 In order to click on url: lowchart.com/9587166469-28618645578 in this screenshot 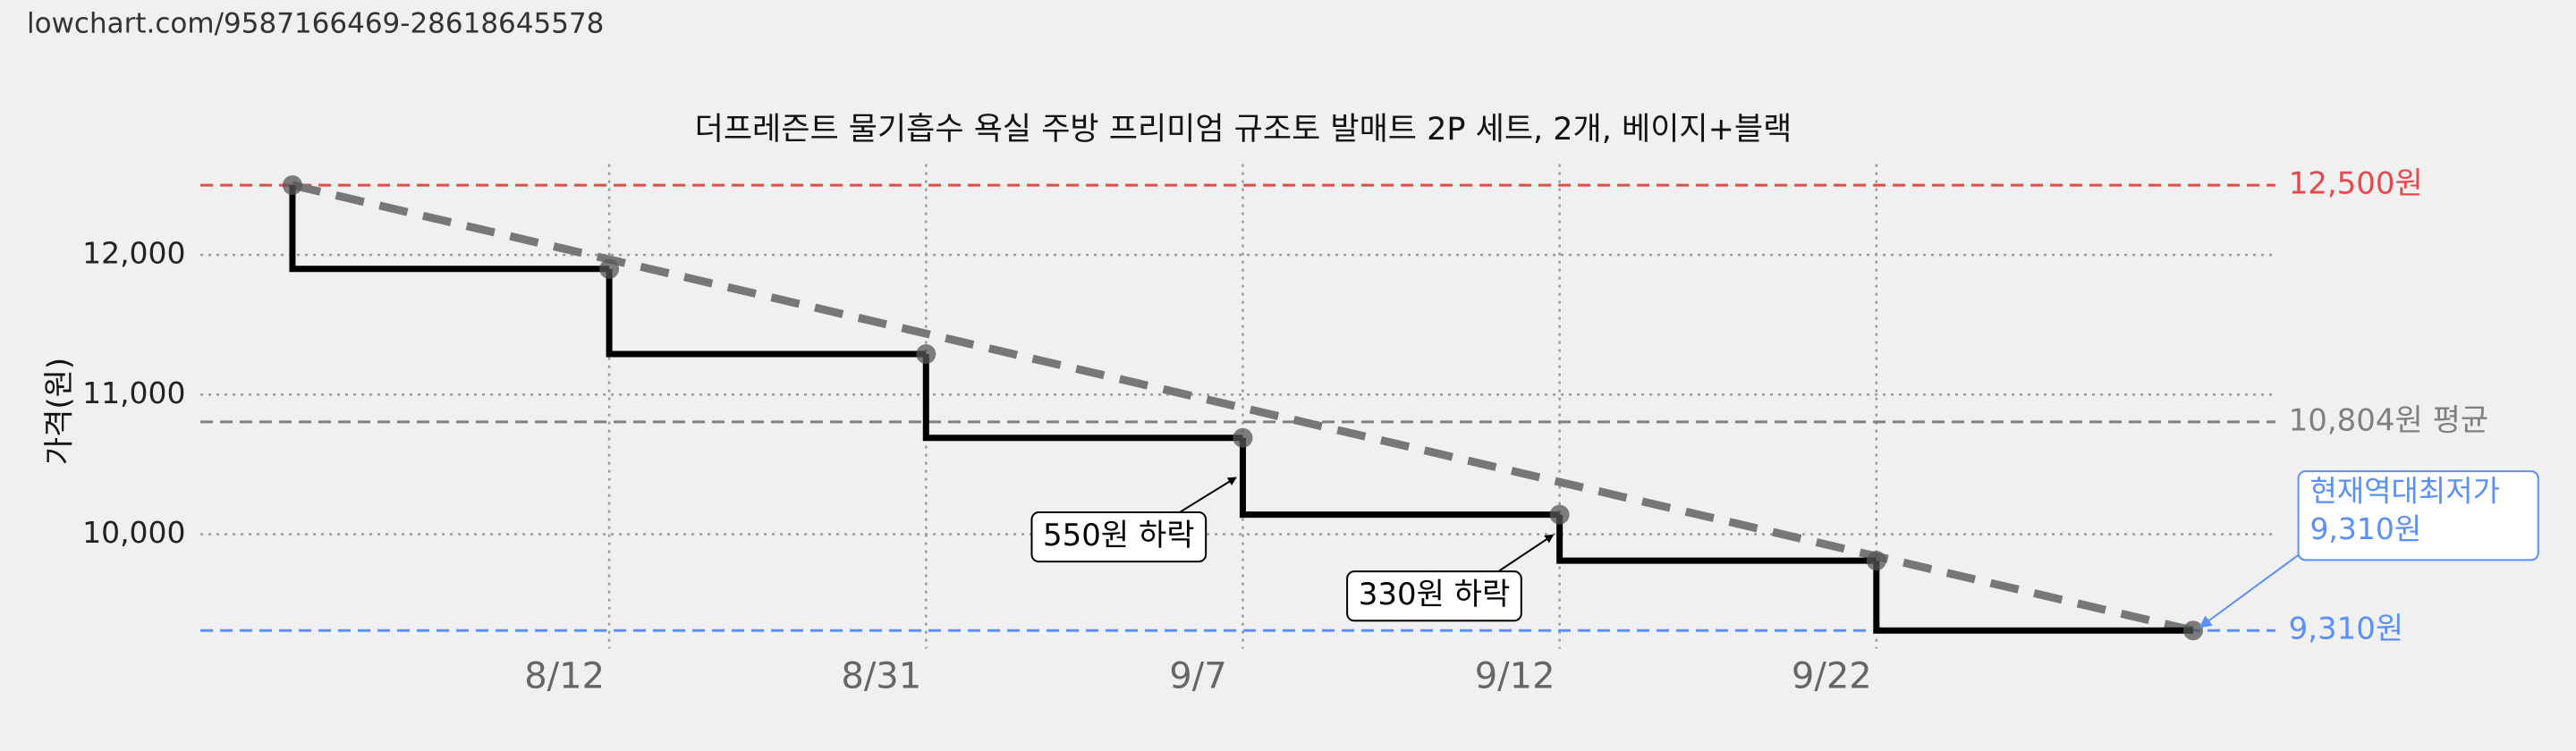, I will do `click(315, 24)`.